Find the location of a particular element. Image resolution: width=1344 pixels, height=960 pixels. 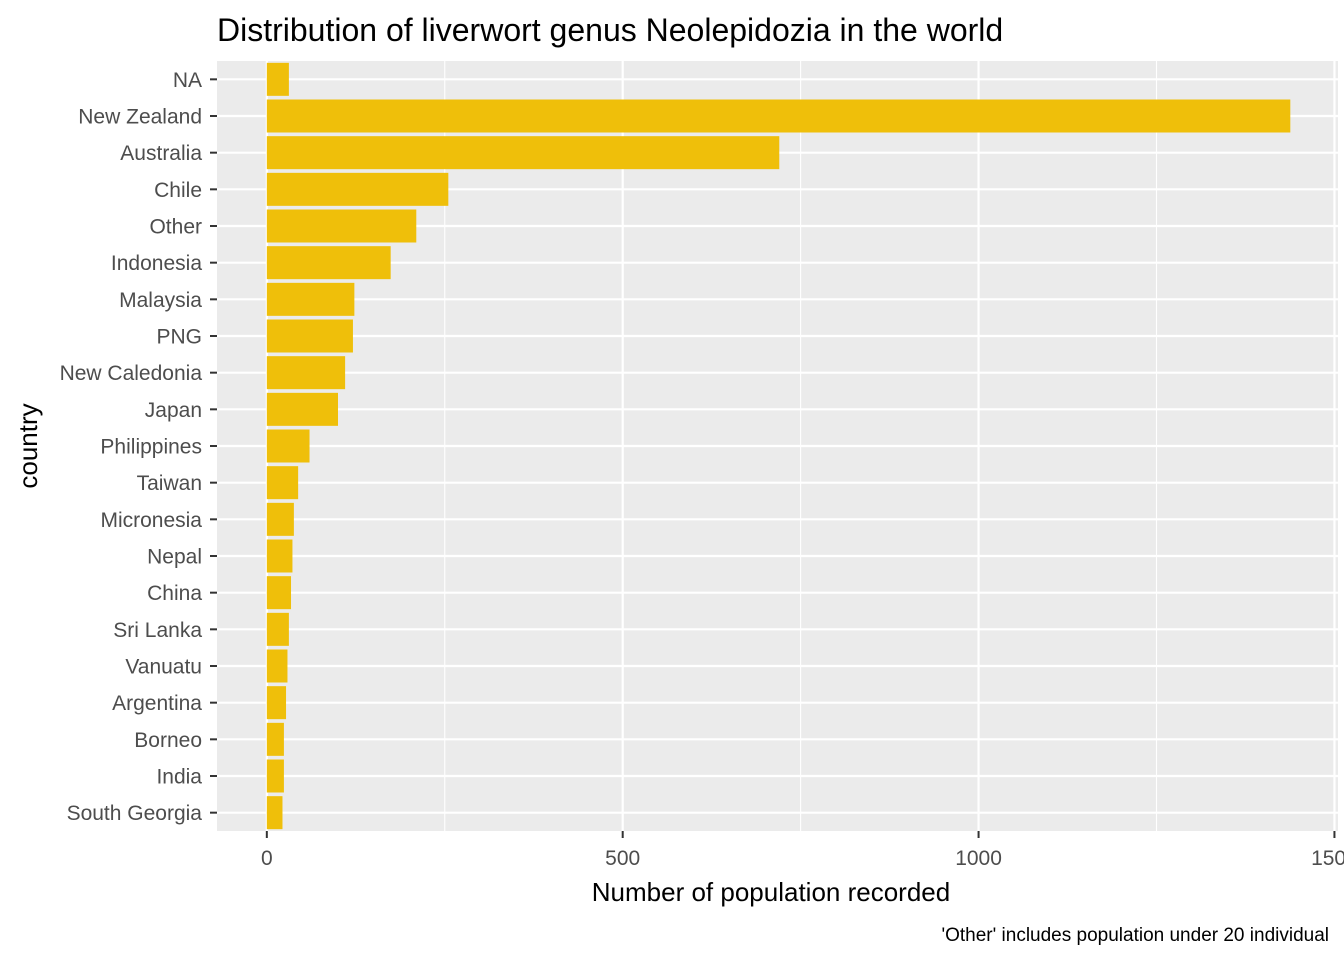

y-tick-label: New Caledonia is located at coordinates (131, 373).